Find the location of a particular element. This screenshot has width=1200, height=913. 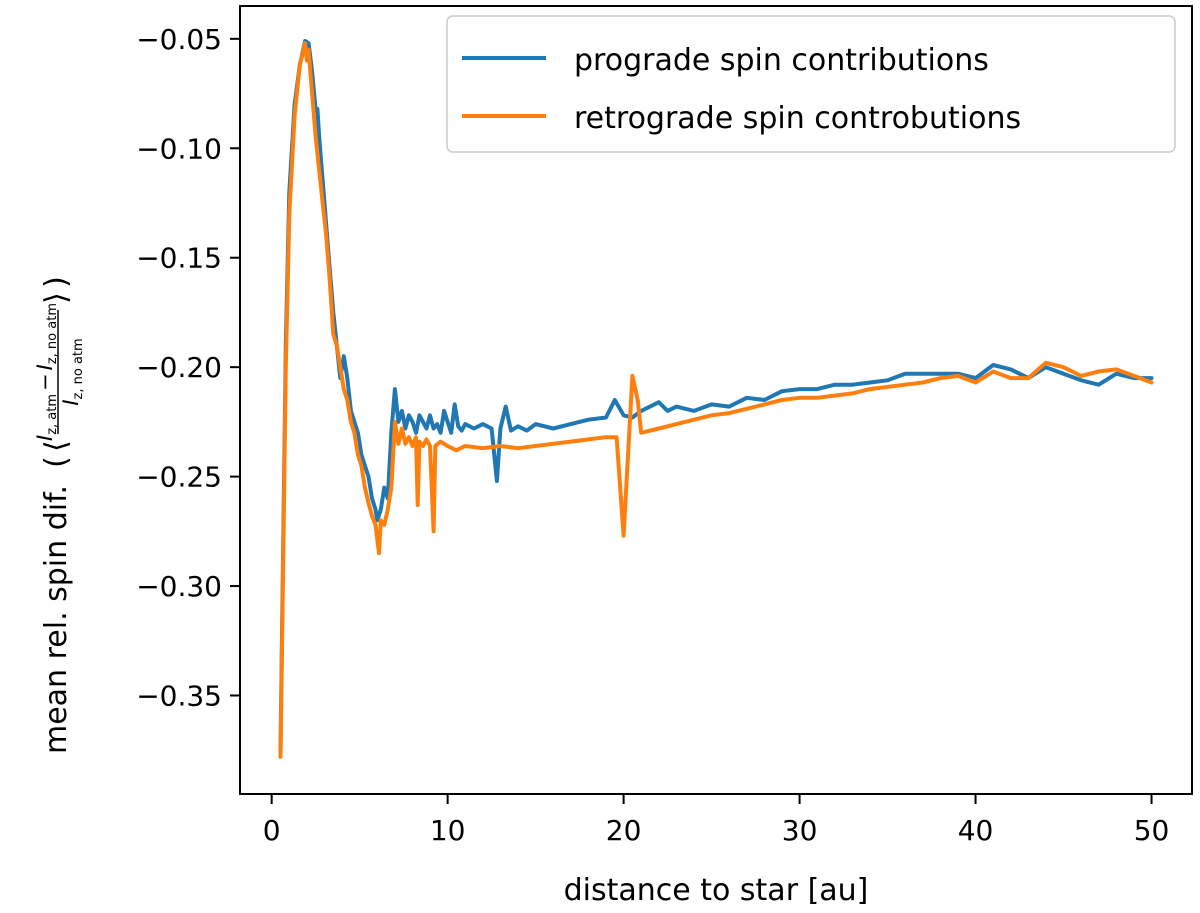

y-tick-label: −0.35 is located at coordinates (179, 696).